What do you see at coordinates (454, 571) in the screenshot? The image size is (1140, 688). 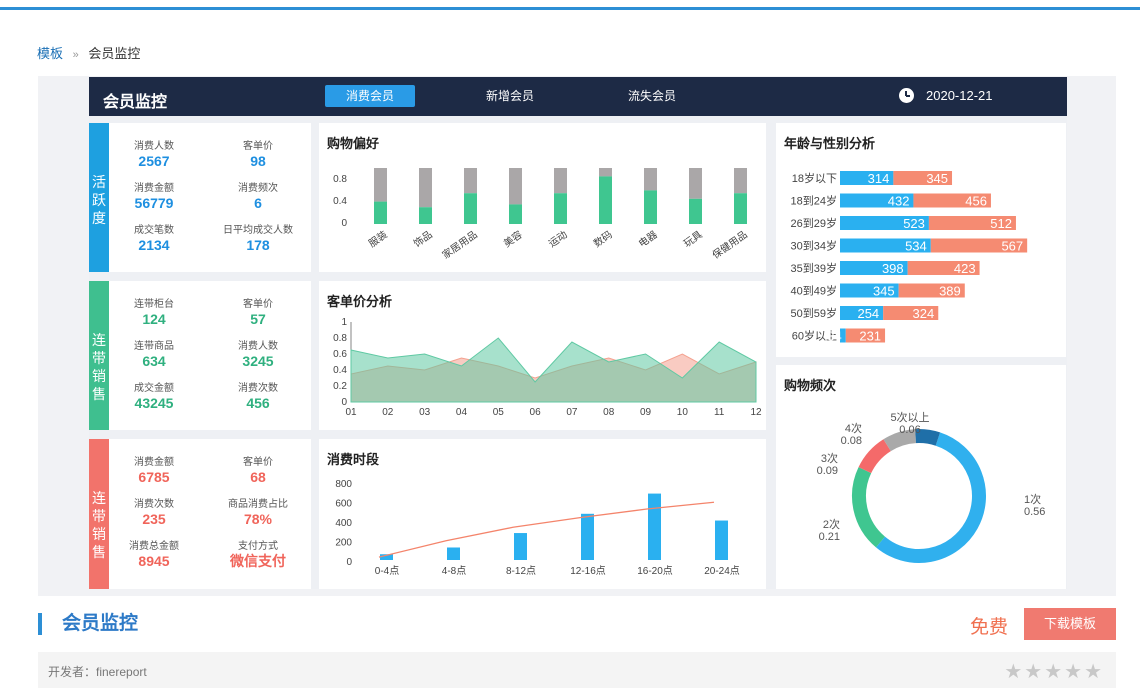 I see `x-tick-label: 4-8点` at bounding box center [454, 571].